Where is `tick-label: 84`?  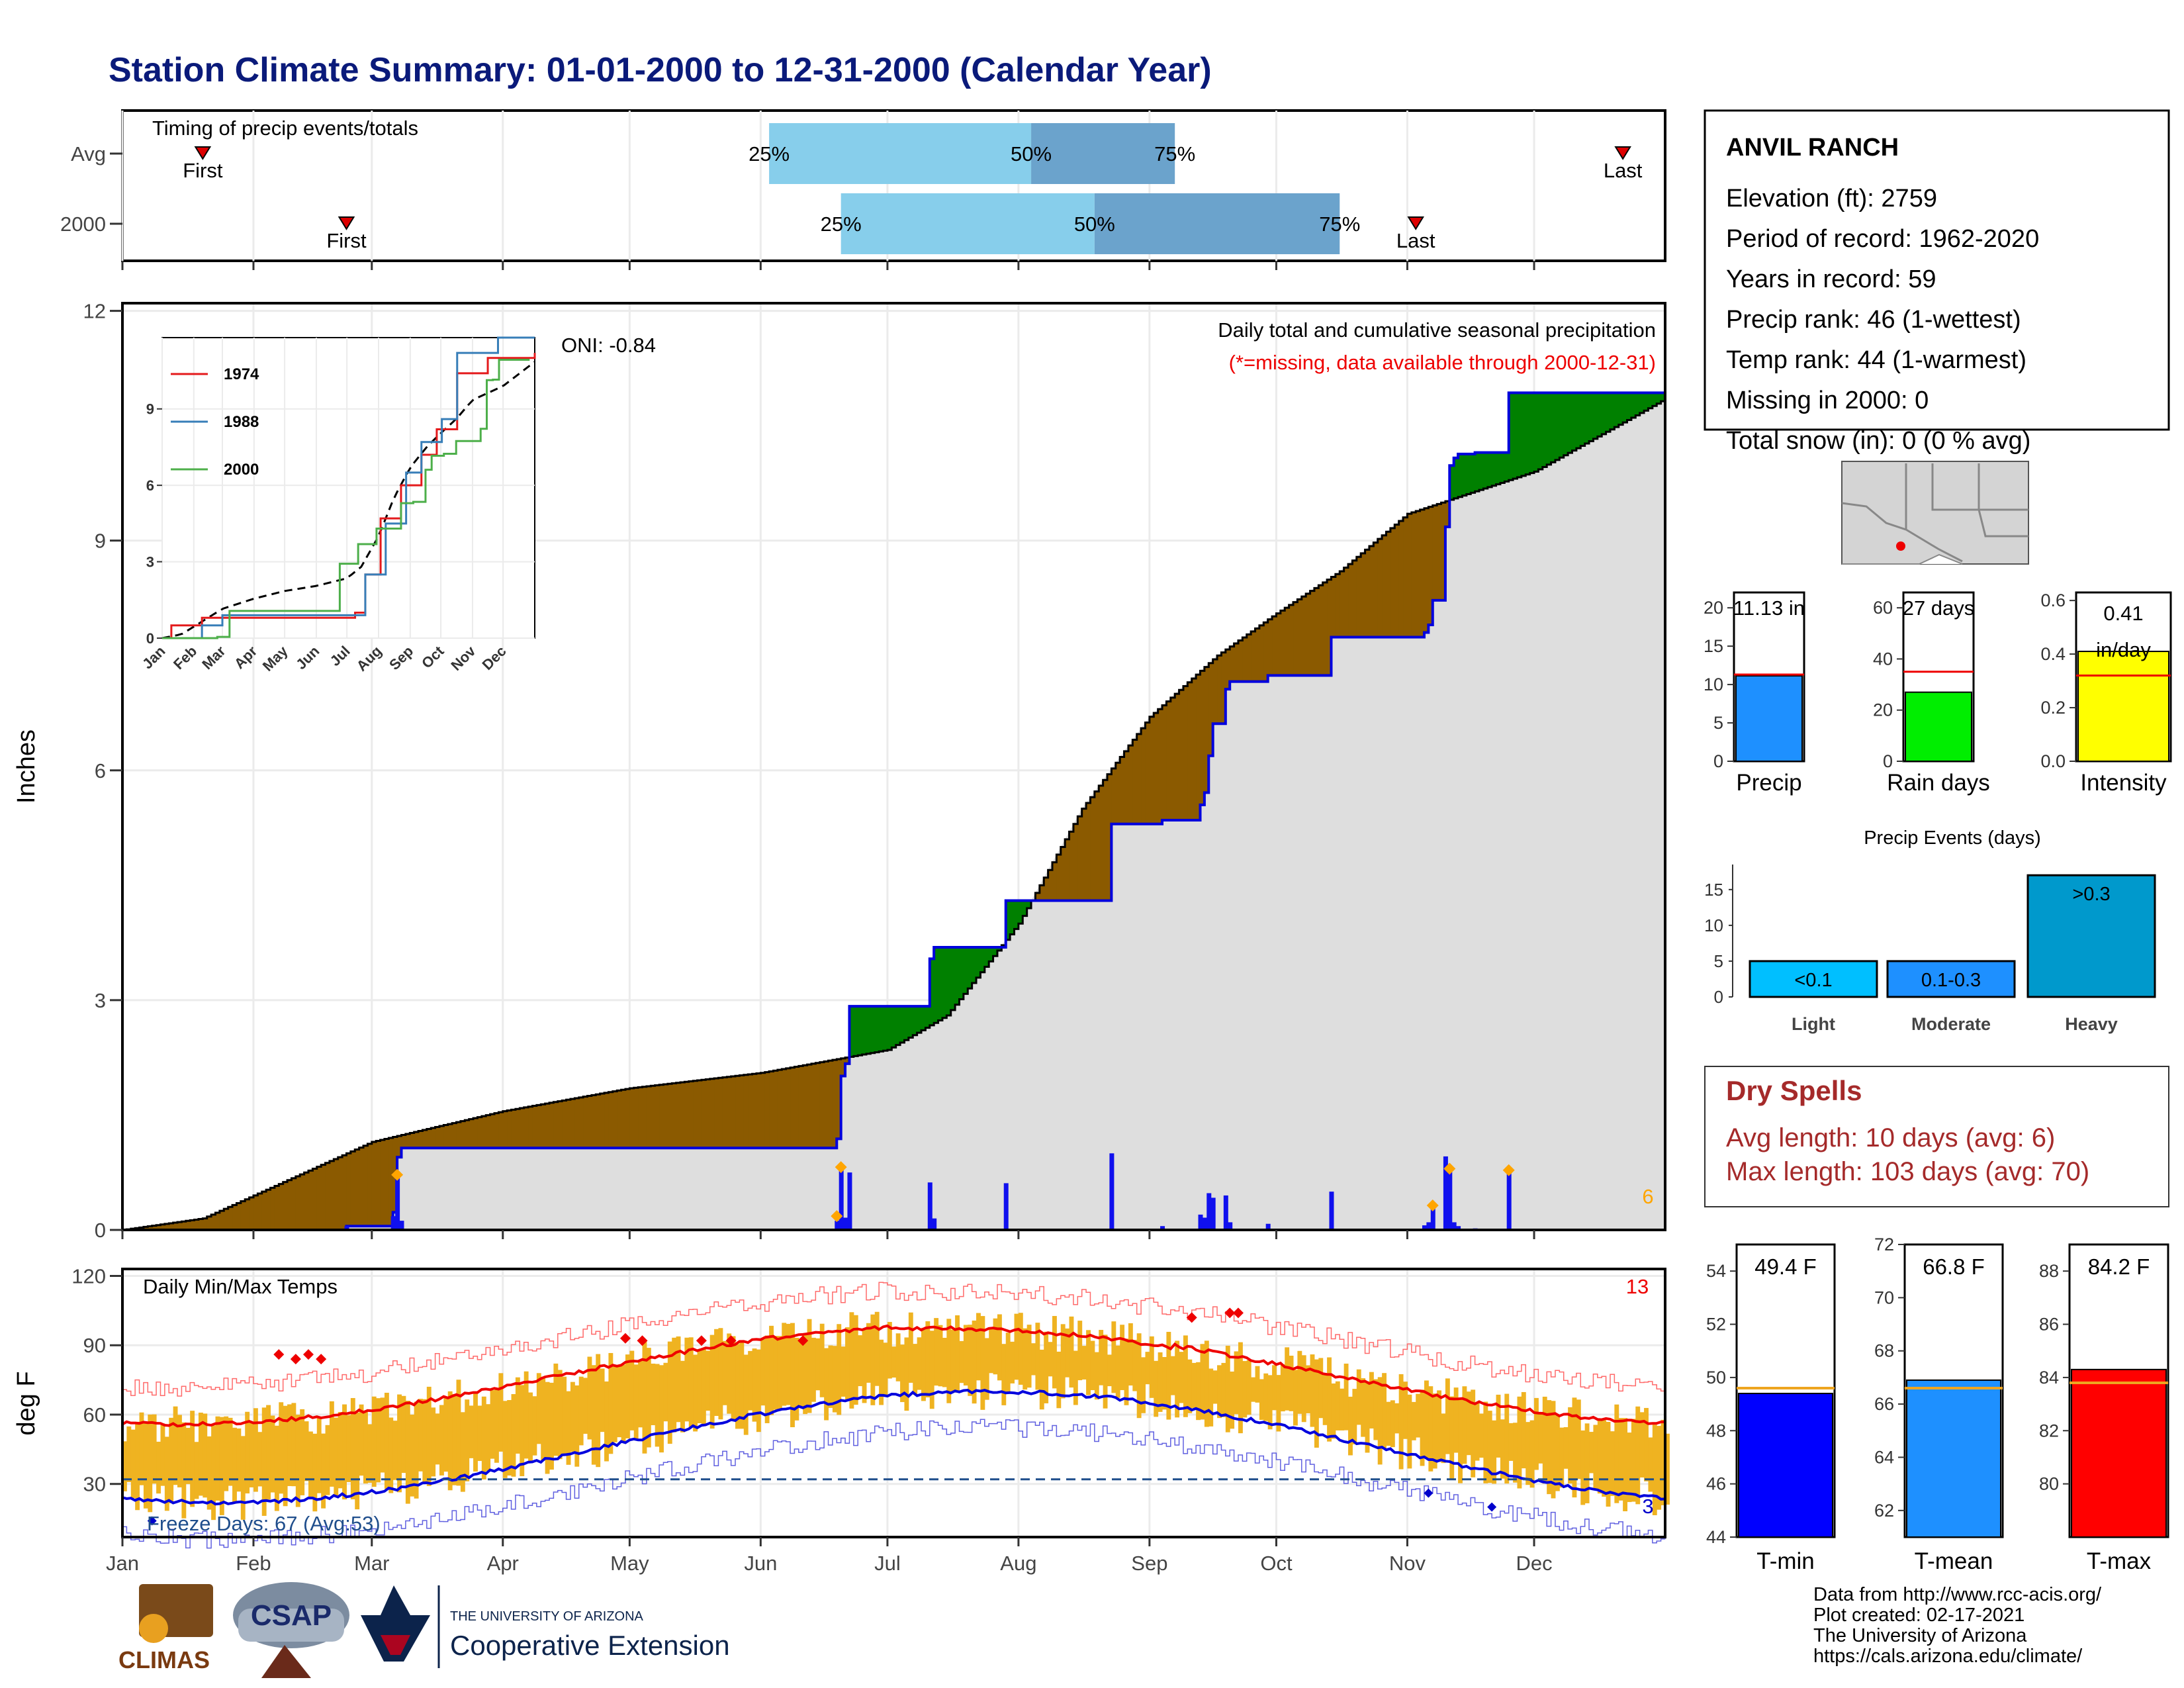 tick-label: 84 is located at coordinates (2049, 1377).